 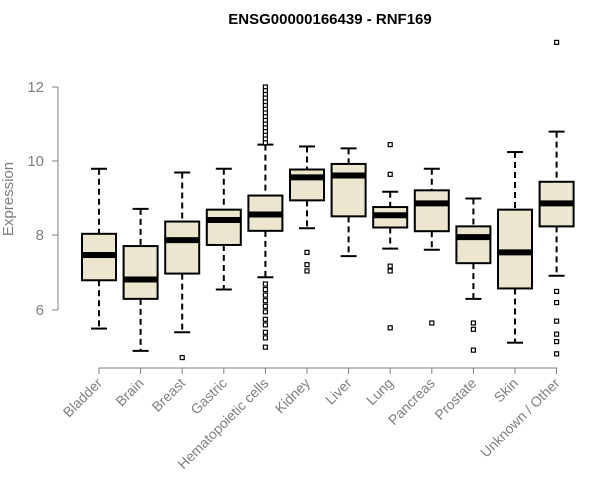 I want to click on x-tick-label: Bladder, so click(x=83, y=398).